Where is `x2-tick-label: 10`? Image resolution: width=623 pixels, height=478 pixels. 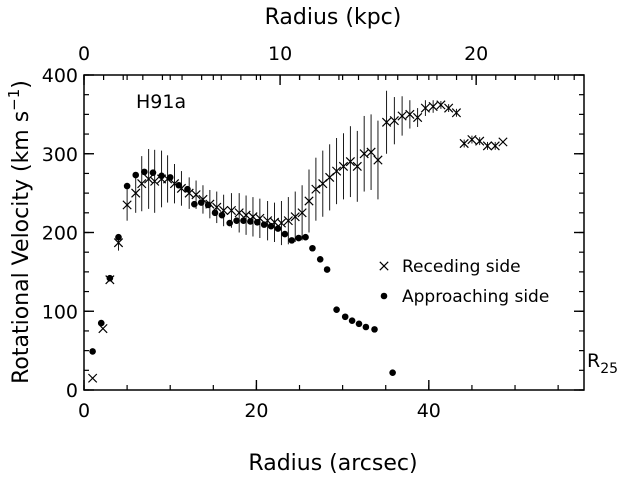 x2-tick-label: 10 is located at coordinates (280, 54).